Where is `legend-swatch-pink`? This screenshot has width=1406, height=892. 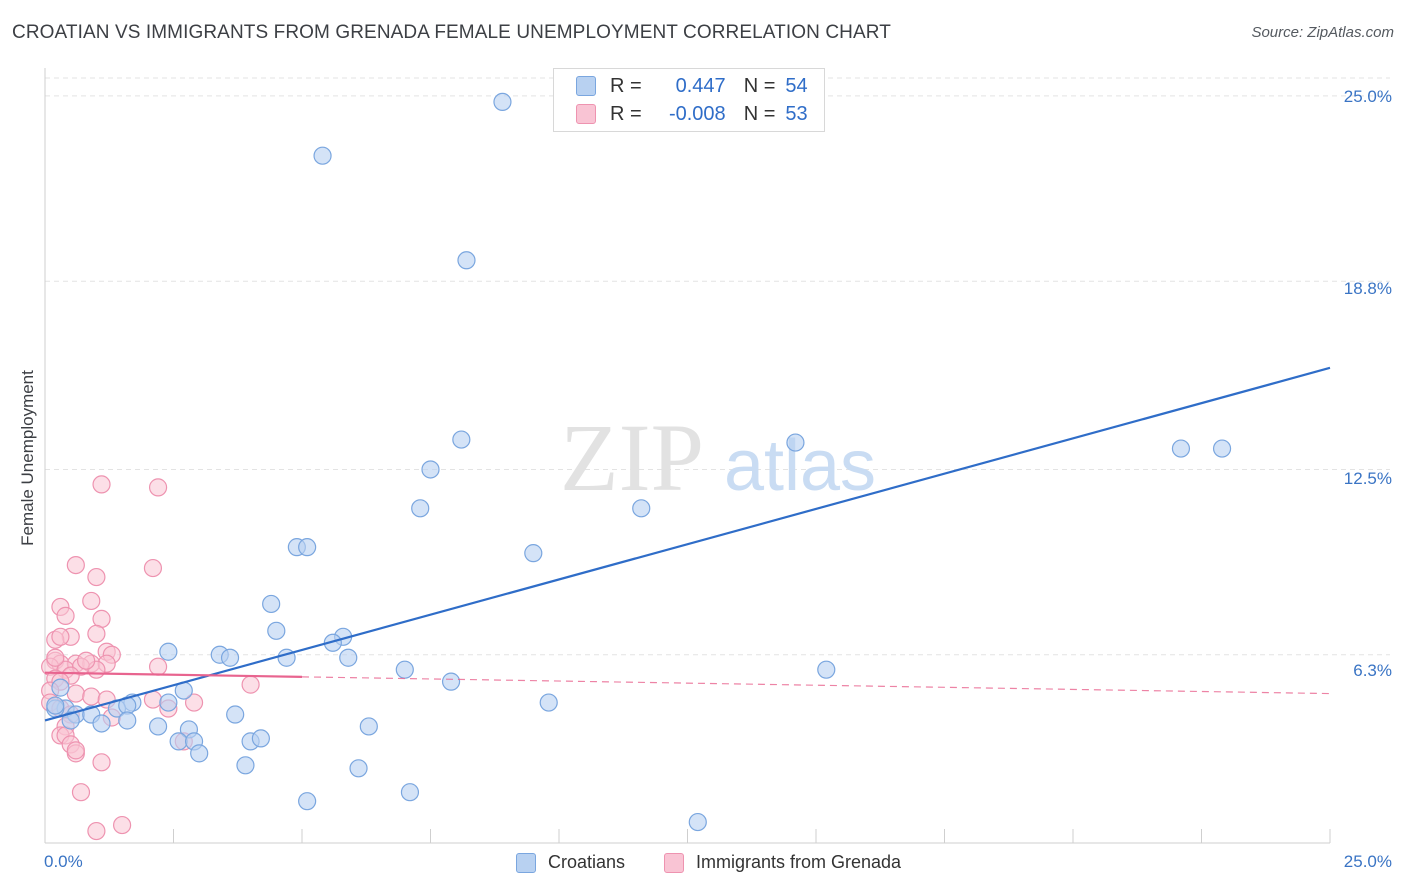 legend-swatch-pink is located at coordinates (586, 114).